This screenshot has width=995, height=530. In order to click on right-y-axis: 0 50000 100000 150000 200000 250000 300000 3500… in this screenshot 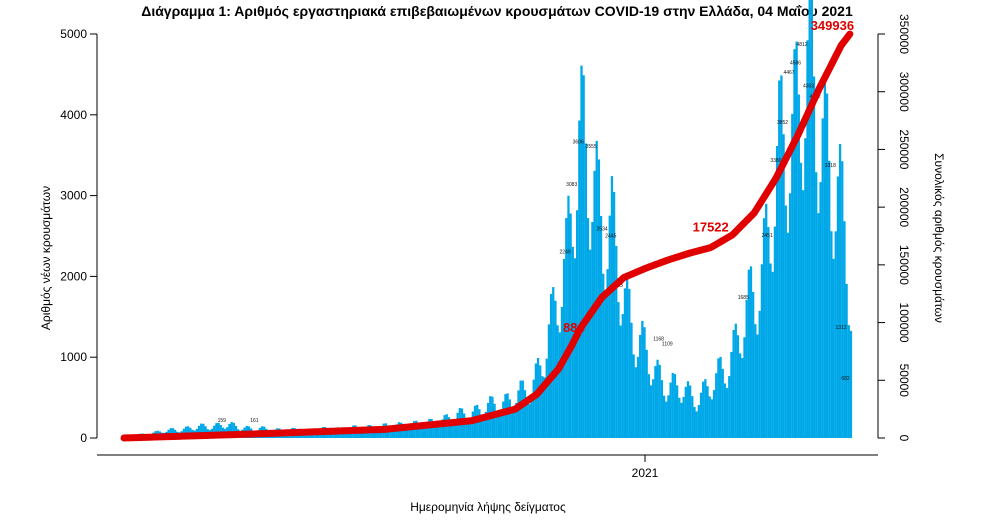, I will do `click(894, 228)`.